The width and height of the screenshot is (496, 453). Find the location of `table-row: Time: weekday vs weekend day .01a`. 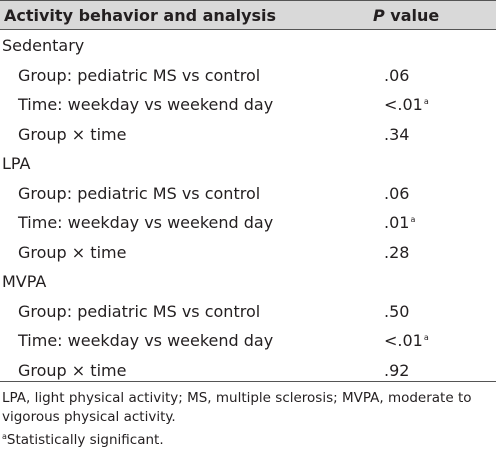

table-row: Time: weekday vs weekend day .01a is located at coordinates (248, 222).